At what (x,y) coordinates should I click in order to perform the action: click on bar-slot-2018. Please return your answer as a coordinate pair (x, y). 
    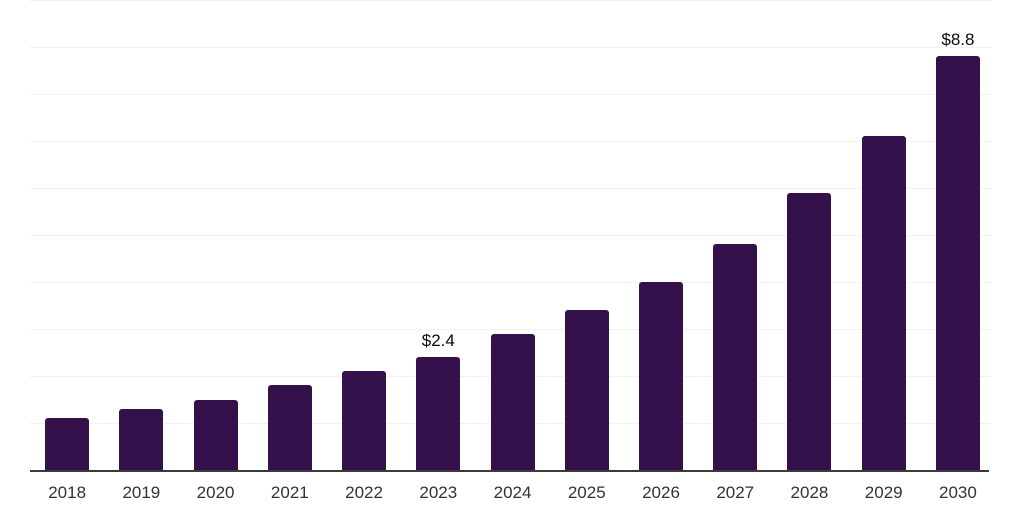
    Looking at the image, I should click on (67, 235).